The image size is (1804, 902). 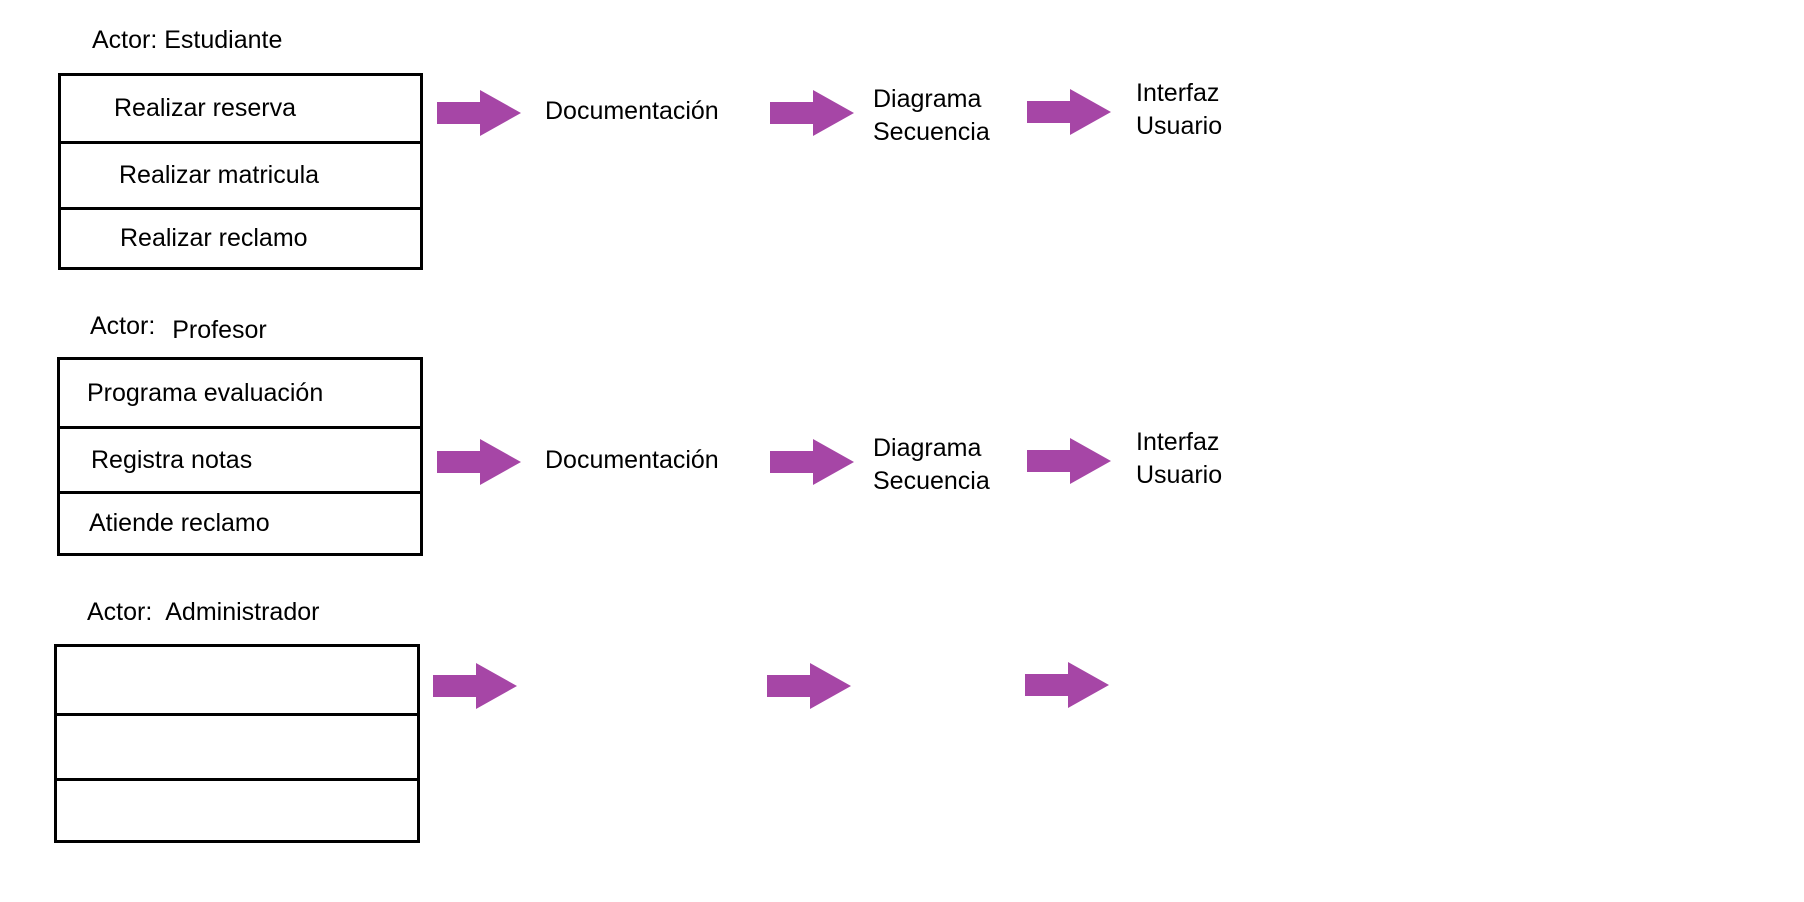 I want to click on use-case-table-administrador, so click(x=237, y=743).